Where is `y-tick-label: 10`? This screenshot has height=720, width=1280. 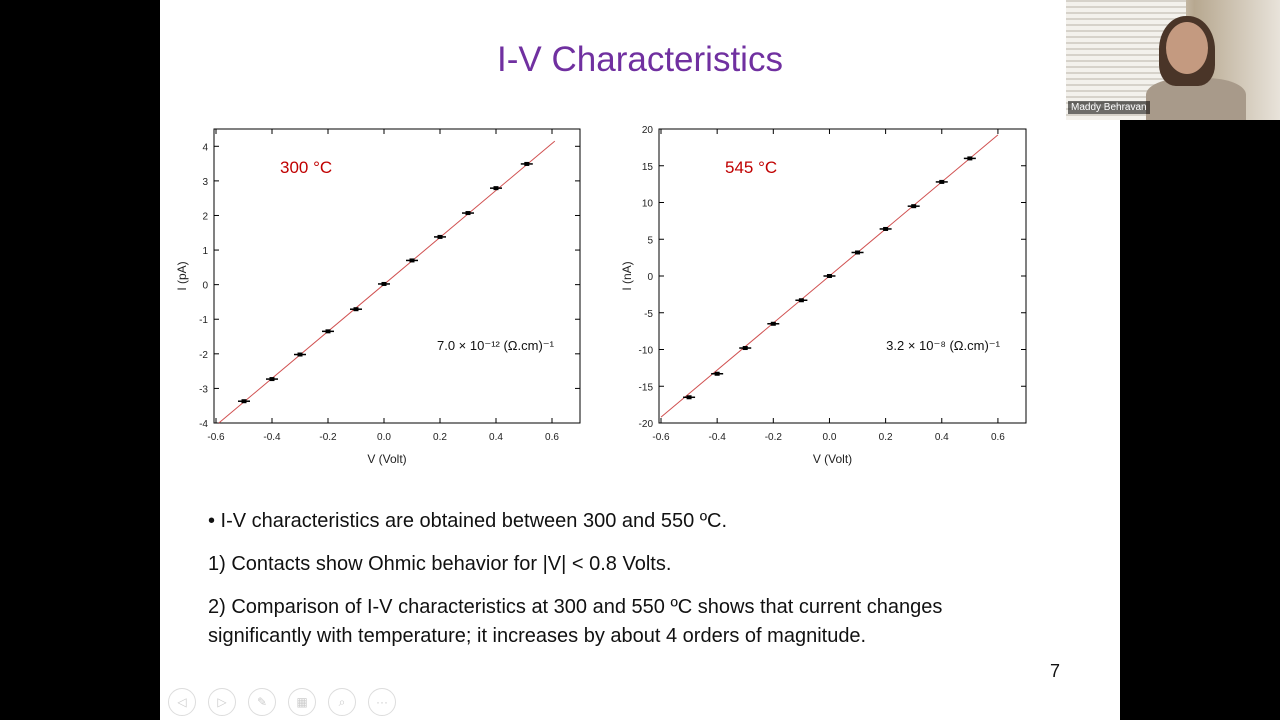
y-tick-label: 10 is located at coordinates (648, 204).